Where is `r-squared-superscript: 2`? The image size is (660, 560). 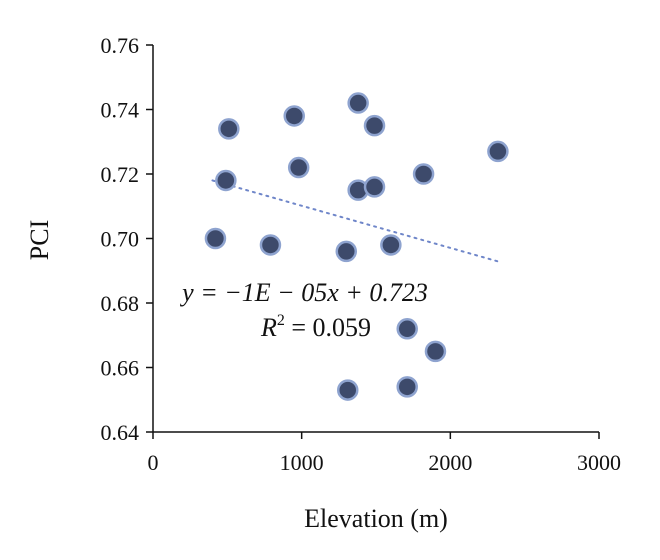
r-squared-superscript: 2 is located at coordinates (281, 320).